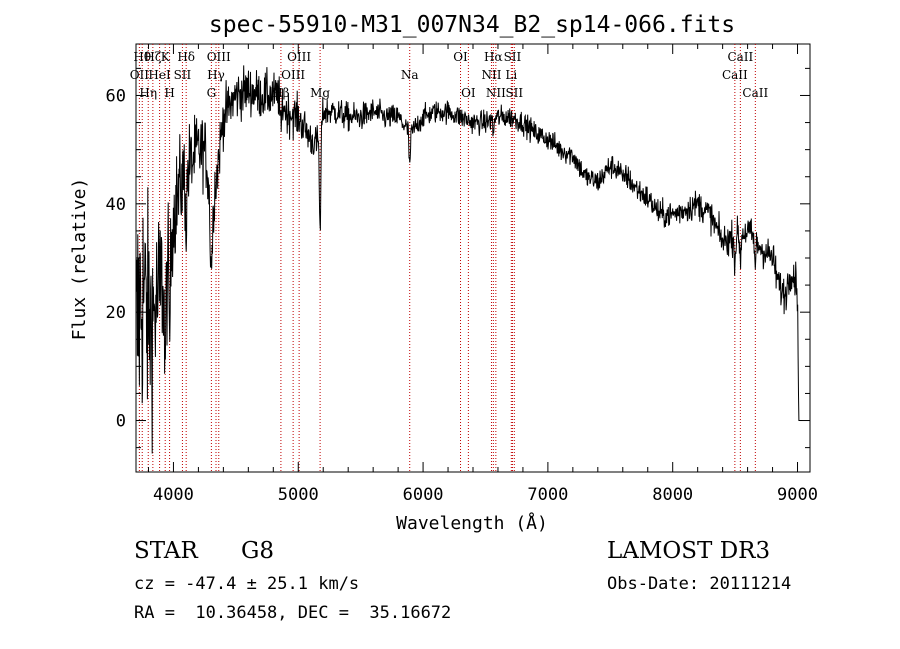  What do you see at coordinates (689, 551) in the screenshot?
I see `survey-label: LAMOST DR3` at bounding box center [689, 551].